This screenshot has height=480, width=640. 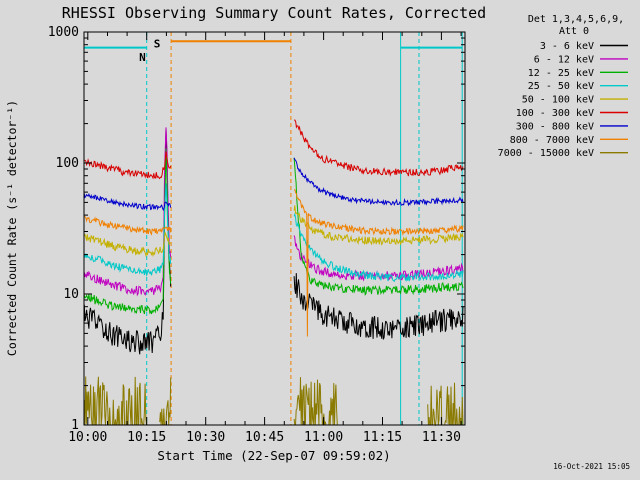 What do you see at coordinates (12, 228) in the screenshot?
I see `y-axis-title: Corrected Count Rate (s⁻¹ detector⁻¹)` at bounding box center [12, 228].